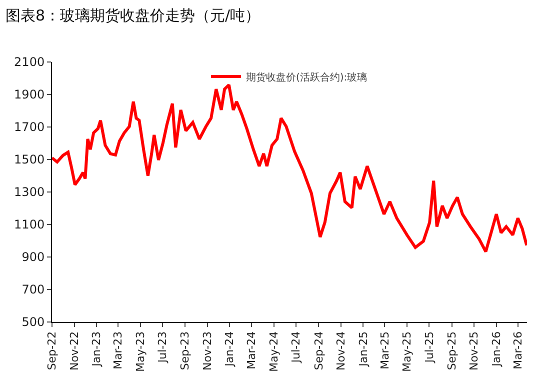 The height and width of the screenshot is (392, 547). Describe the element at coordinates (229, 349) in the screenshot. I see `x-tick-label: Jan-24` at that location.